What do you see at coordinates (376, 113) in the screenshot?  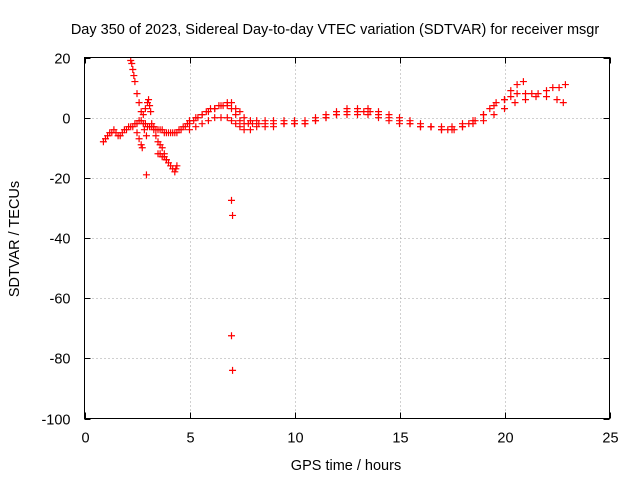 I see `series-lower-trace` at bounding box center [376, 113].